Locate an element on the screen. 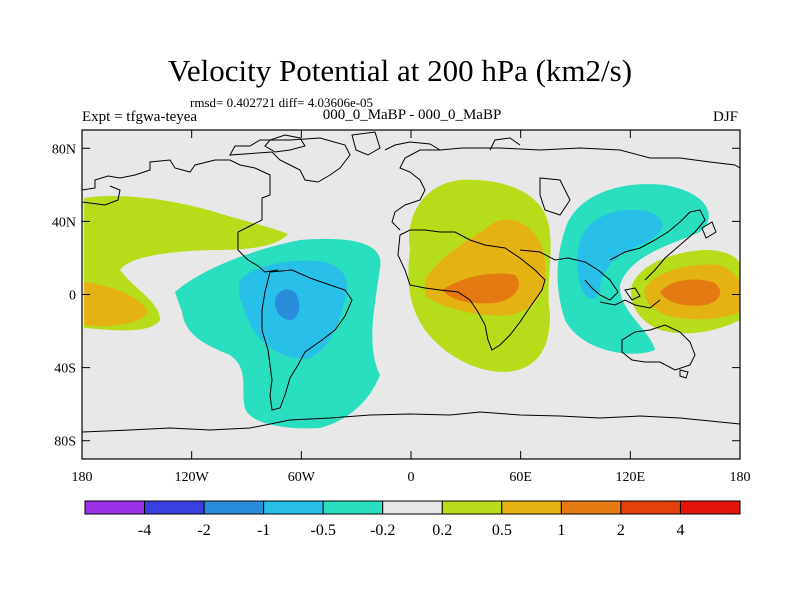 The width and height of the screenshot is (800, 600). experiment-label: Expt = tfgwa-teyea is located at coordinates (140, 117).